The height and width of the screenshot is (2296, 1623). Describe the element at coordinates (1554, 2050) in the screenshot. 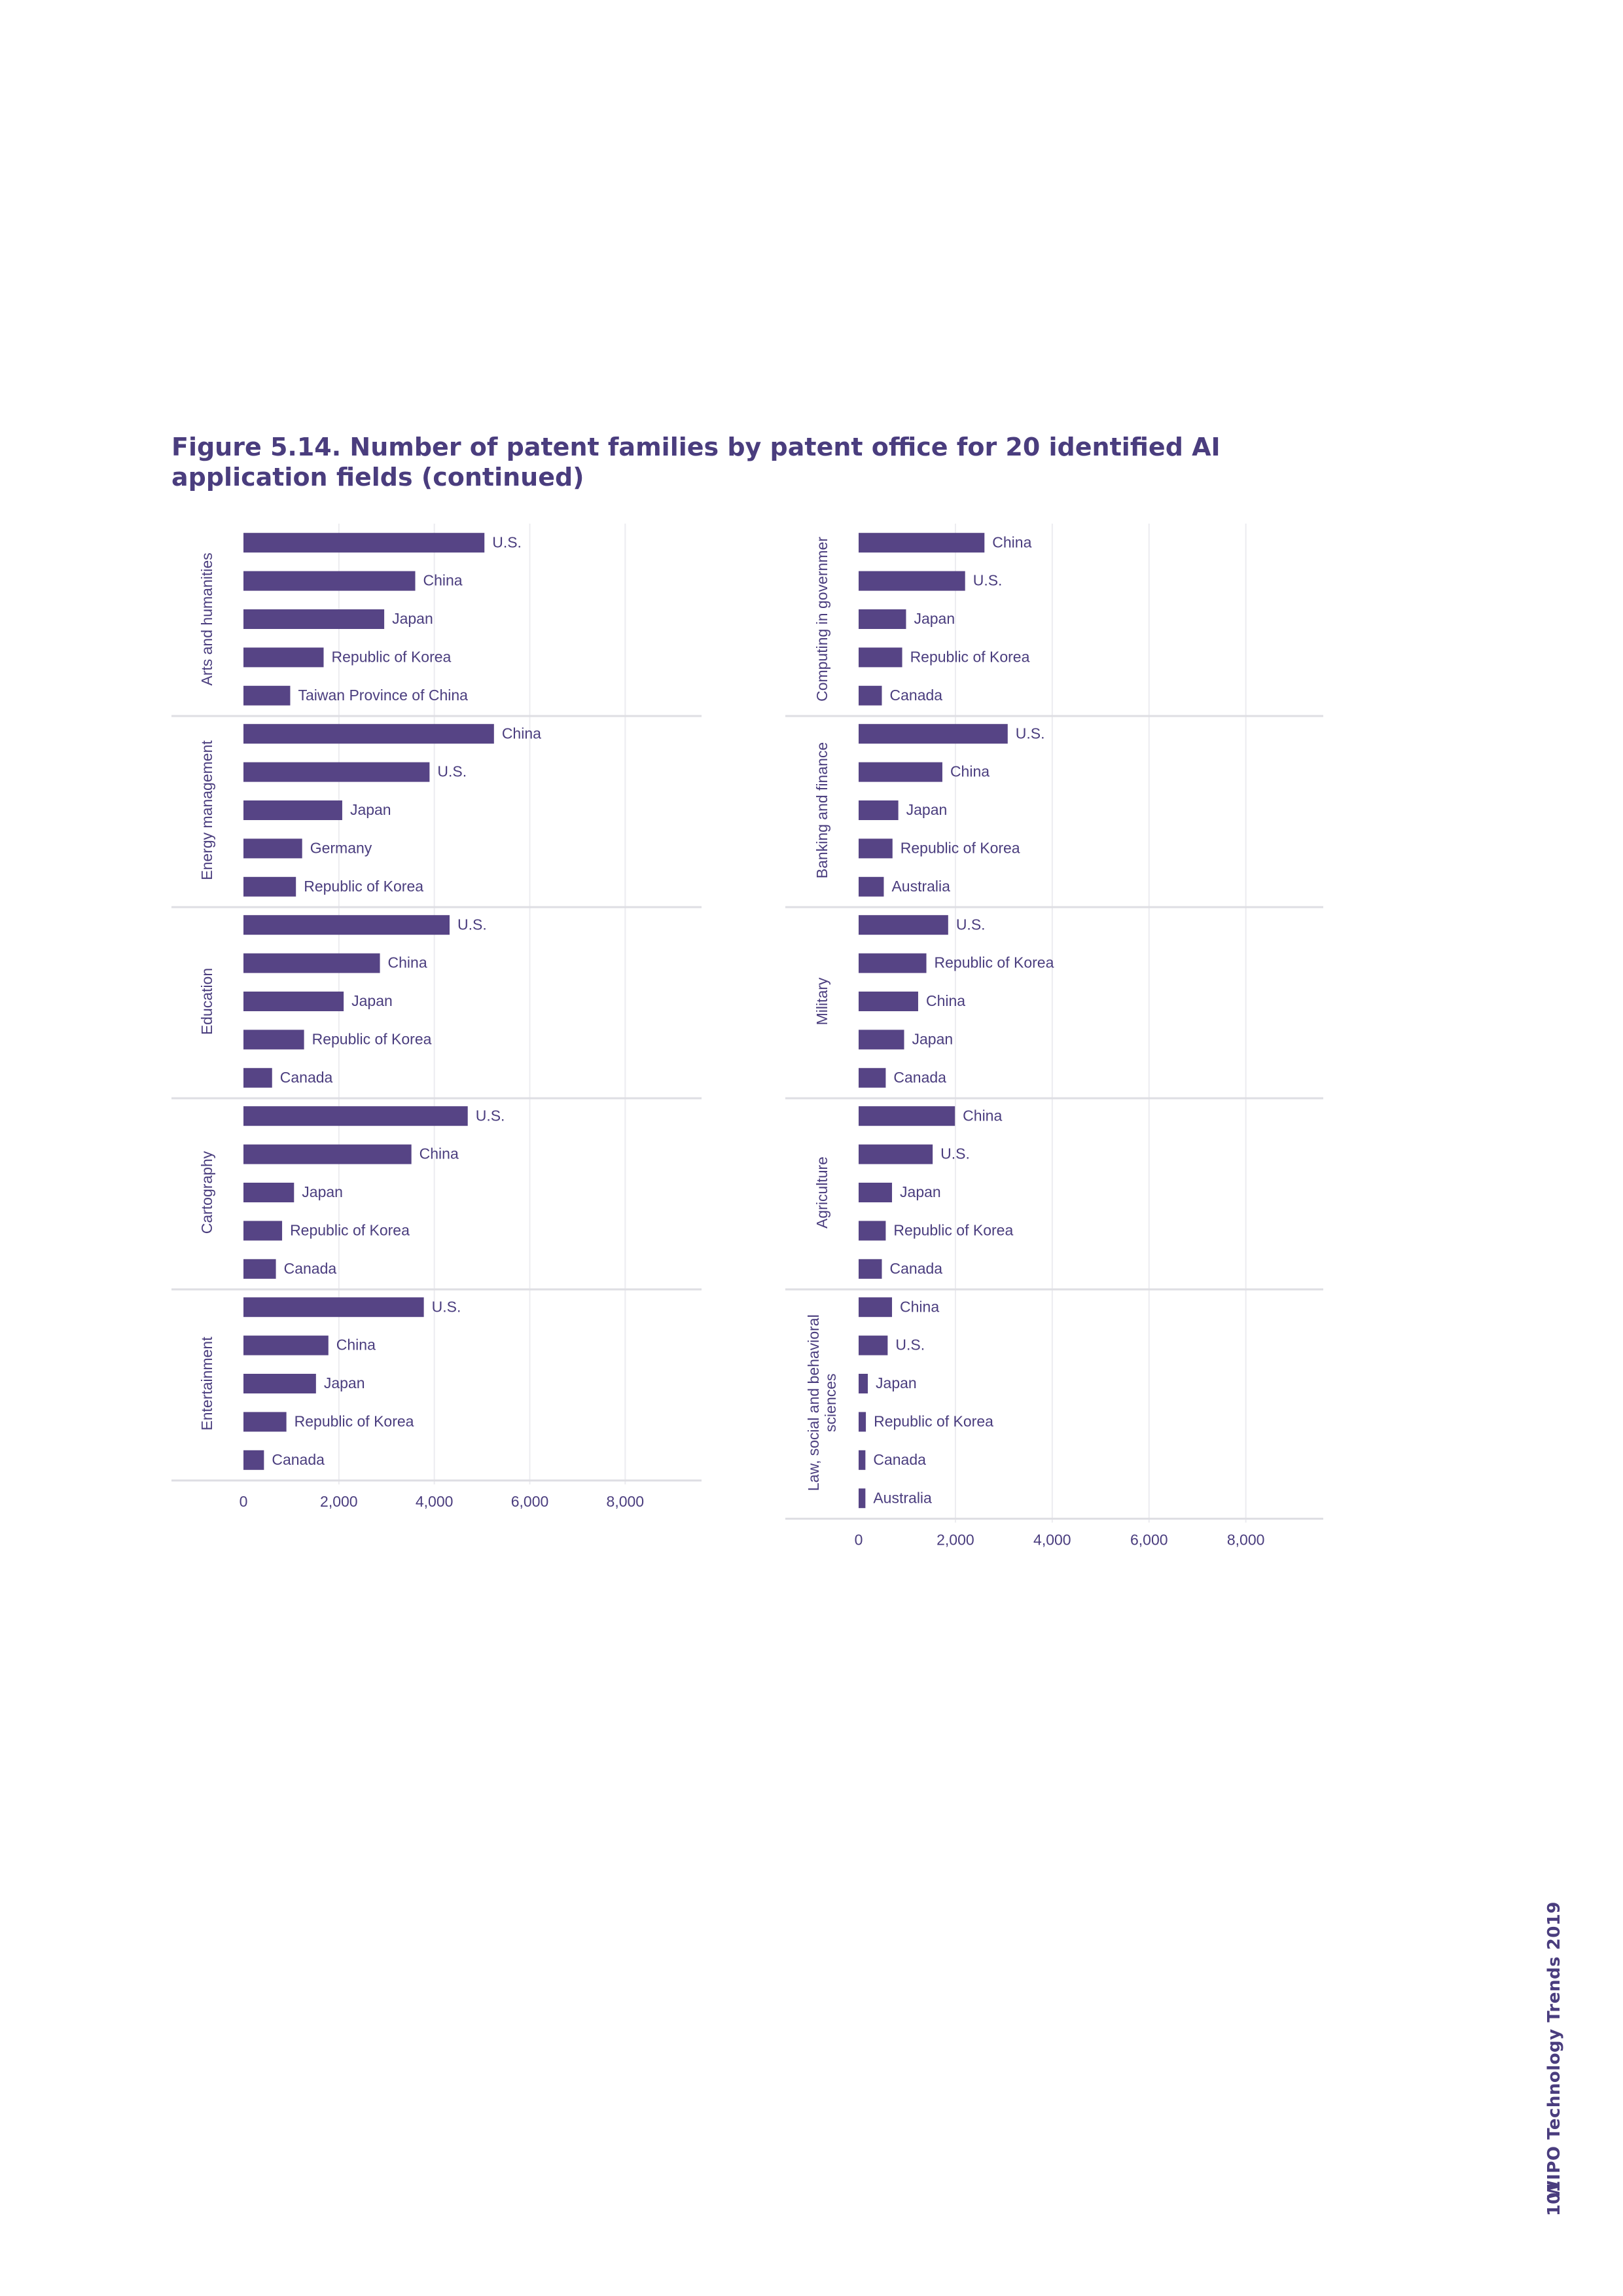

I see `publication-footer: WIPO Technology Trends 2019` at that location.